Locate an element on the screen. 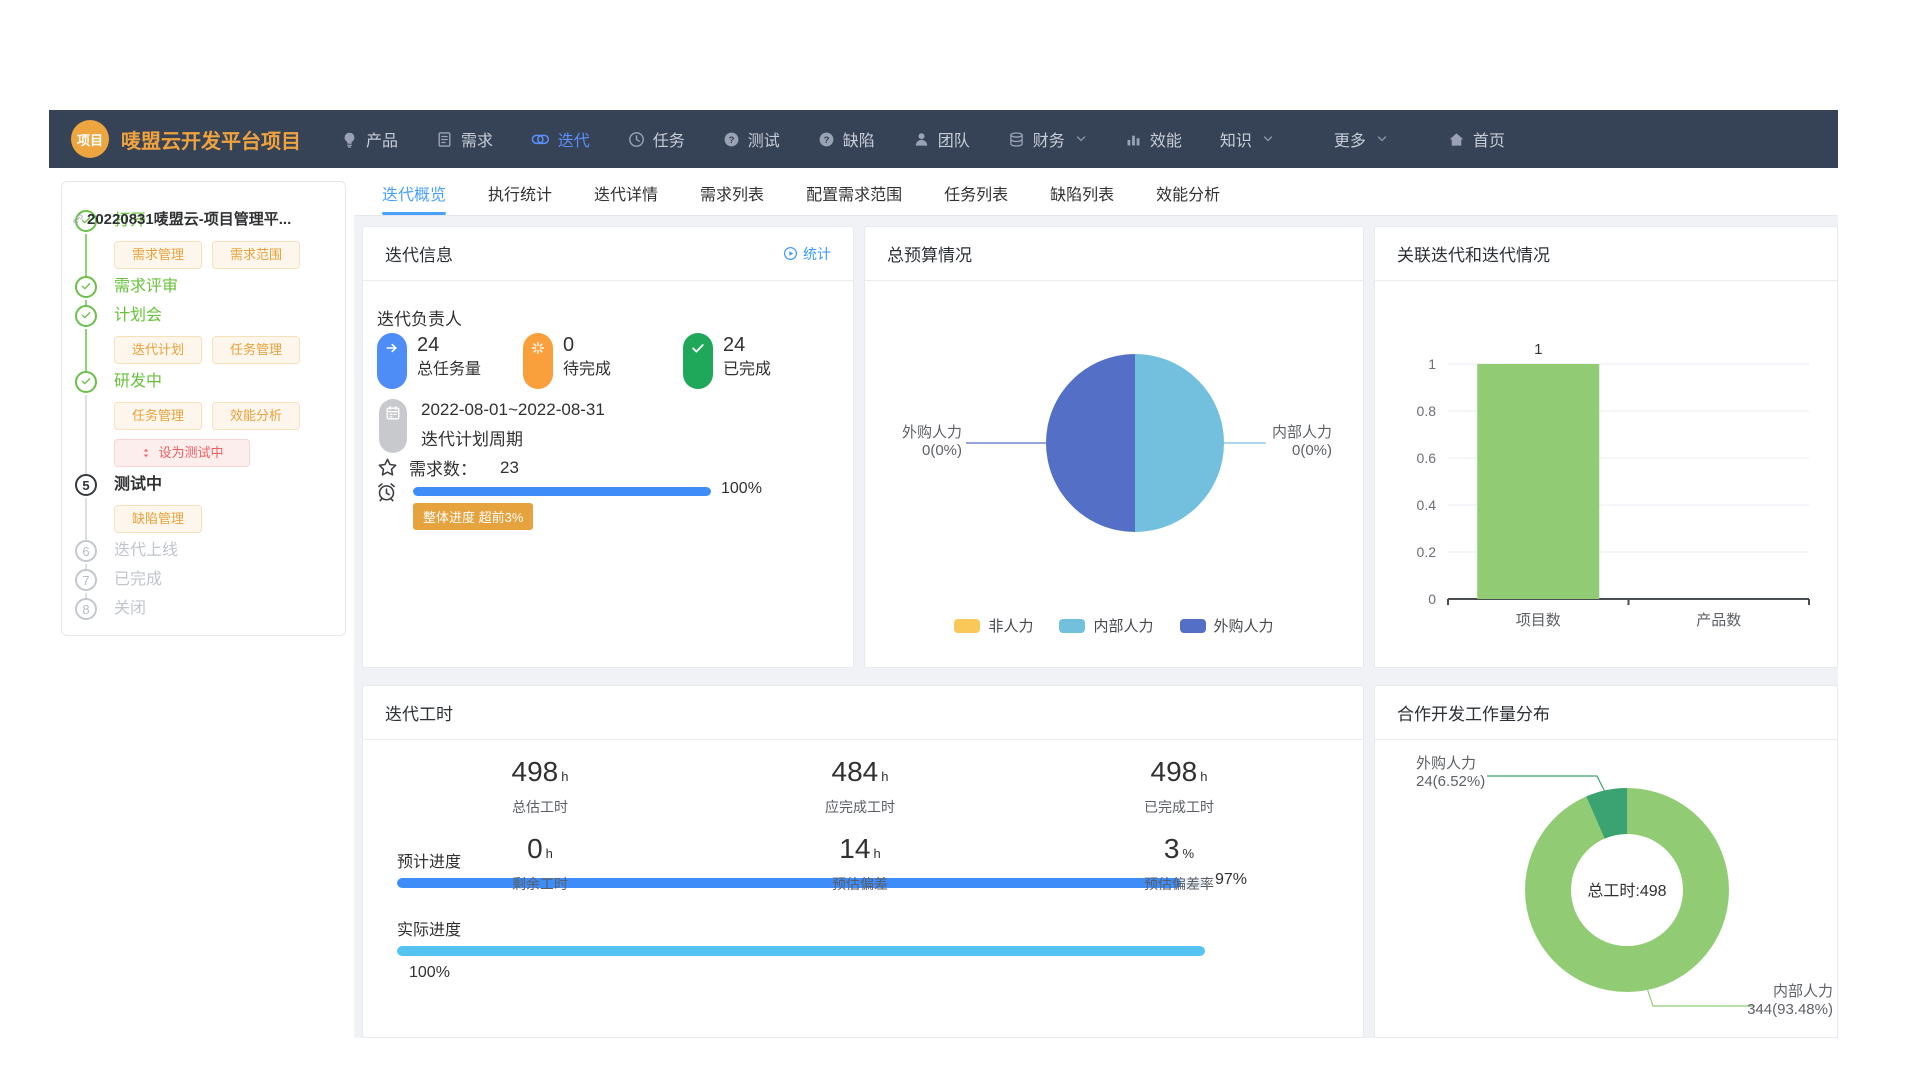 The image size is (1920, 1080). svg-text: 0.2 is located at coordinates (1427, 552).